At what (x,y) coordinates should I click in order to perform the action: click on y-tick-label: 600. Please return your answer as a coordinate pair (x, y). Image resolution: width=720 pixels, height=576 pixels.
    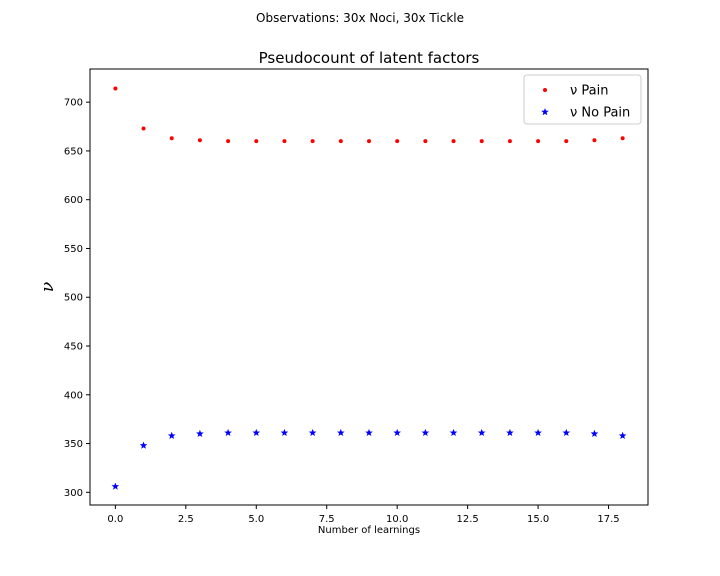
    Looking at the image, I should click on (73, 200).